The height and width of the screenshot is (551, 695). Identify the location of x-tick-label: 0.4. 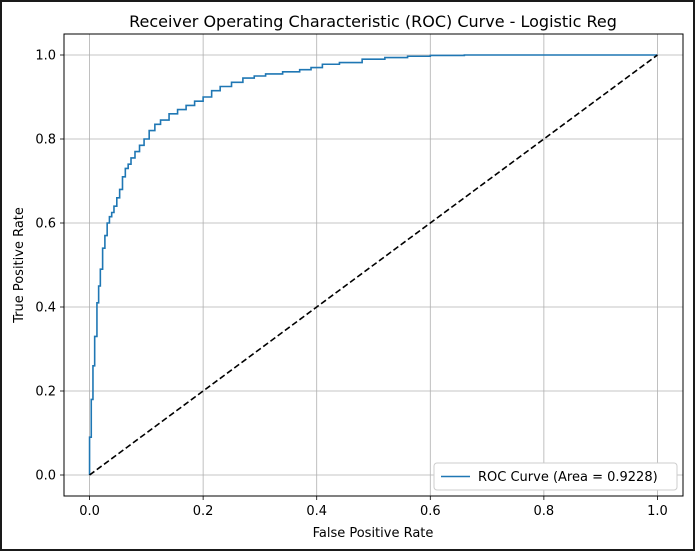
(316, 511).